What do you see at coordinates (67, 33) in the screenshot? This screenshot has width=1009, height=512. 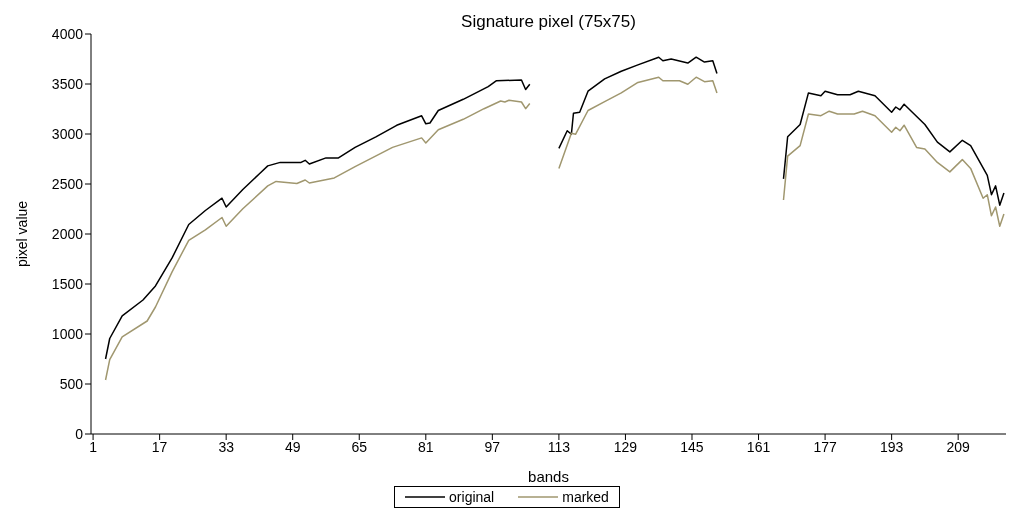 I see `y-tick-label: 4000` at bounding box center [67, 33].